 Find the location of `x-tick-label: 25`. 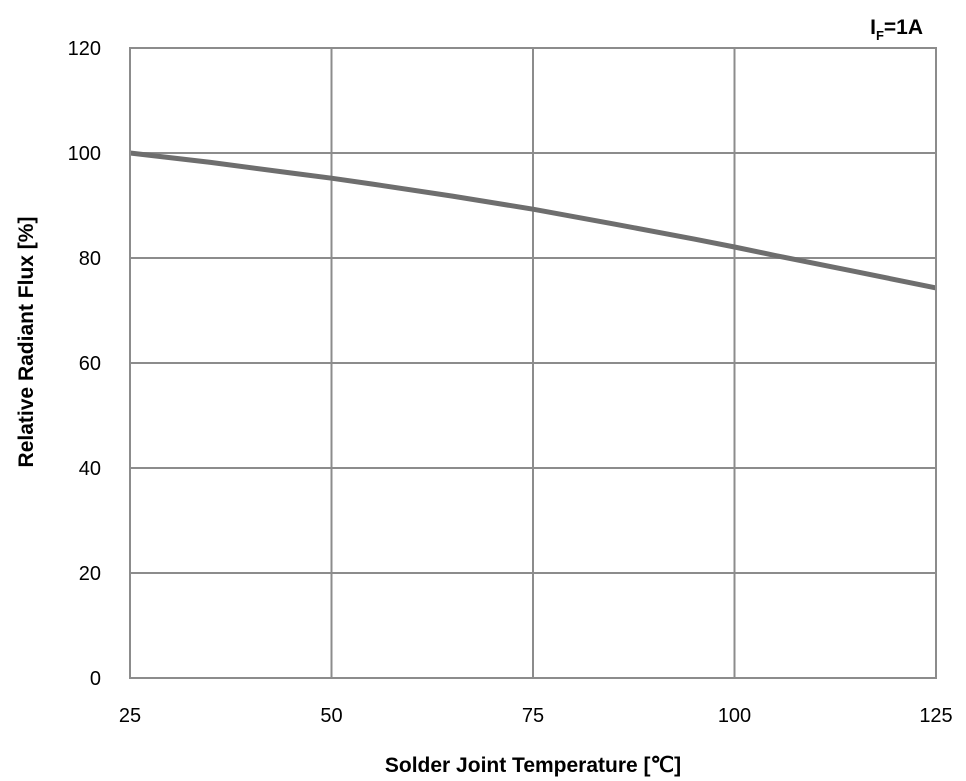

x-tick-label: 25 is located at coordinates (130, 716).